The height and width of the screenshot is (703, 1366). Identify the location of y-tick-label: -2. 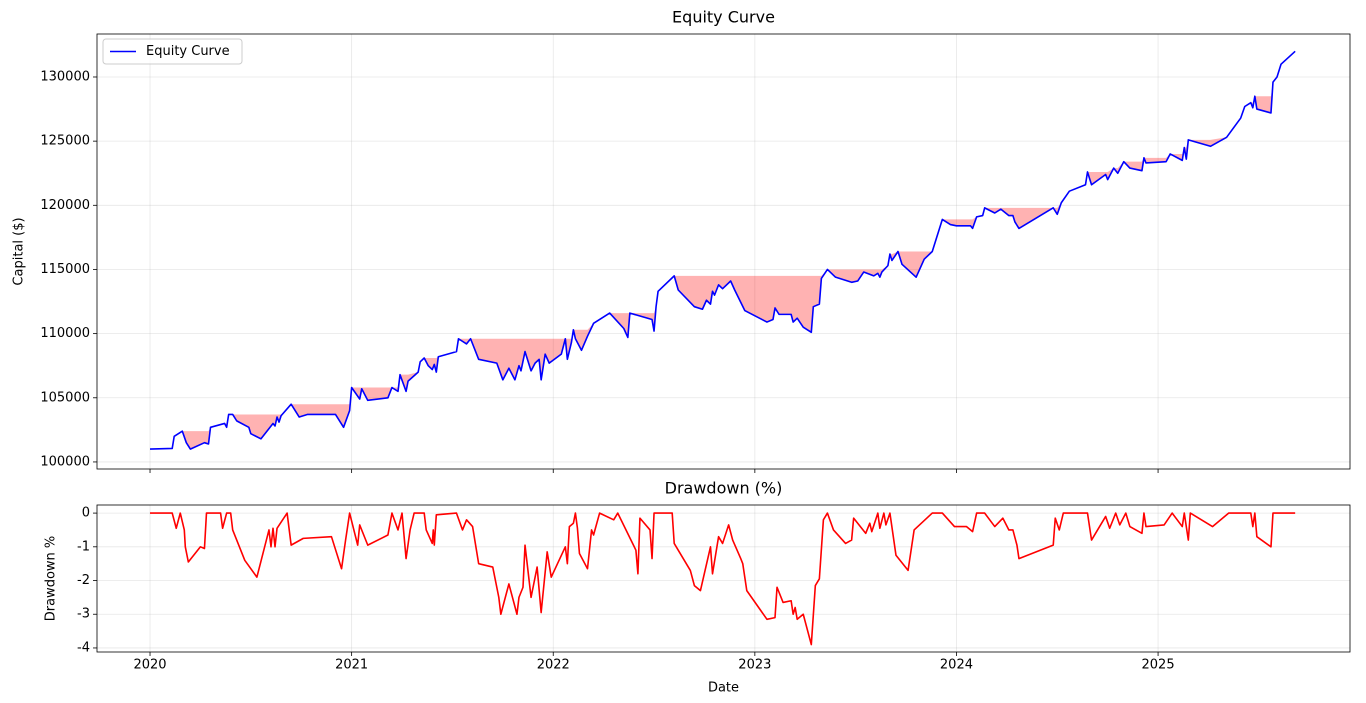
(83, 580).